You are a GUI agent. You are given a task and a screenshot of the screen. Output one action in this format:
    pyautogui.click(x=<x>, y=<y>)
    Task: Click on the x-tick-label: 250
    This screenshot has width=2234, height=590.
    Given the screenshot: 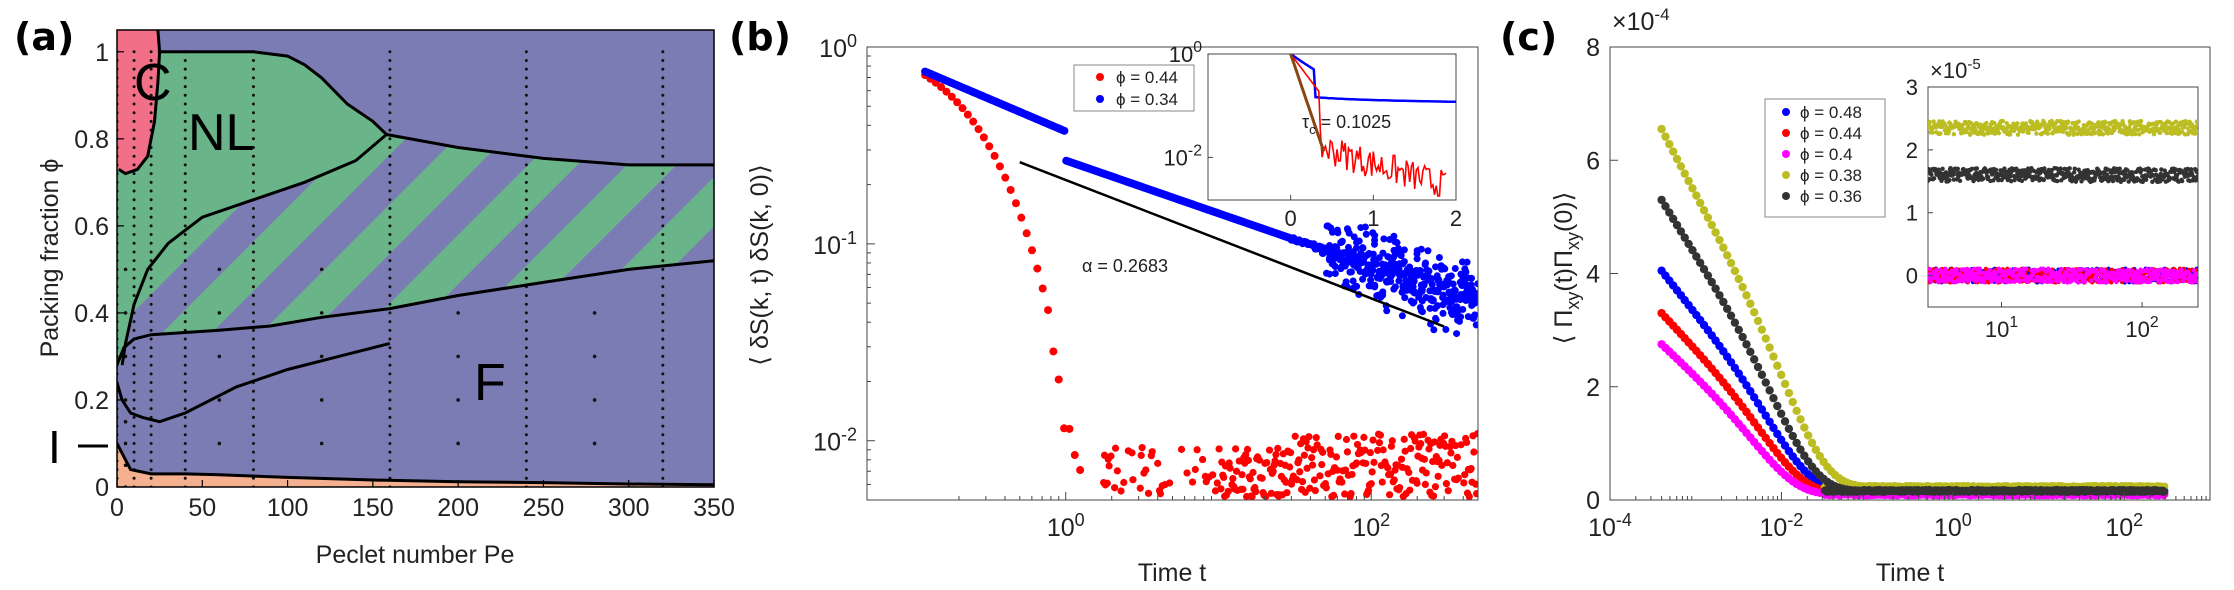 What is the action you would take?
    pyautogui.click(x=544, y=508)
    